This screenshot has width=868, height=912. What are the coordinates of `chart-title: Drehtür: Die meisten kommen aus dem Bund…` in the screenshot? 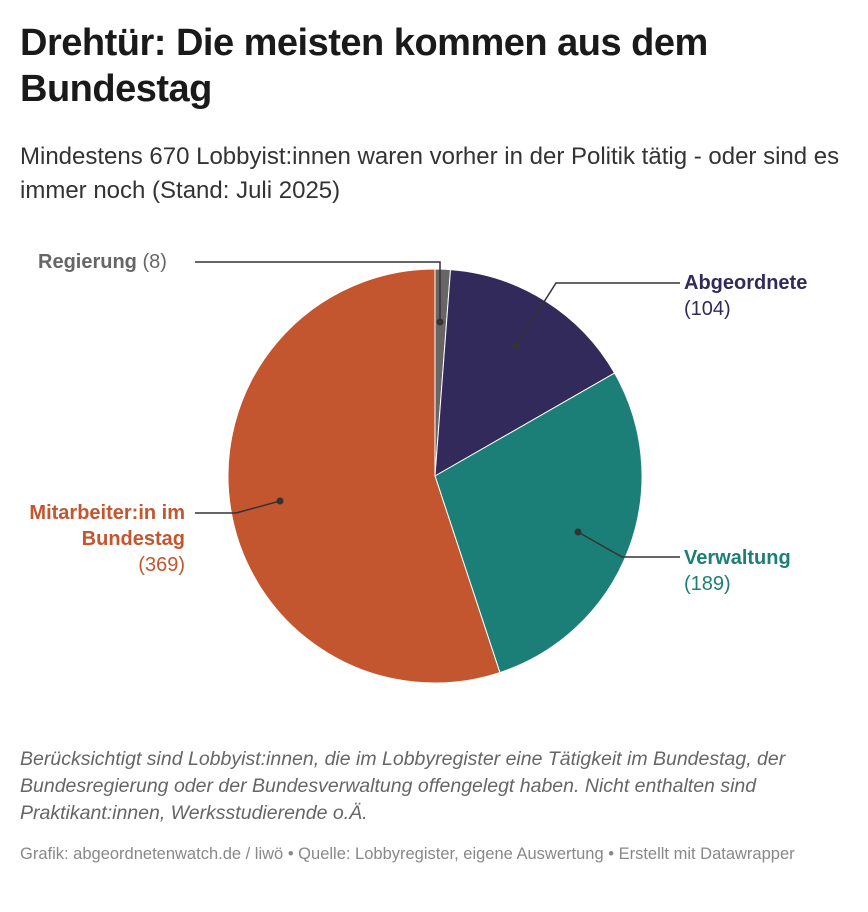 It's located at (364, 66).